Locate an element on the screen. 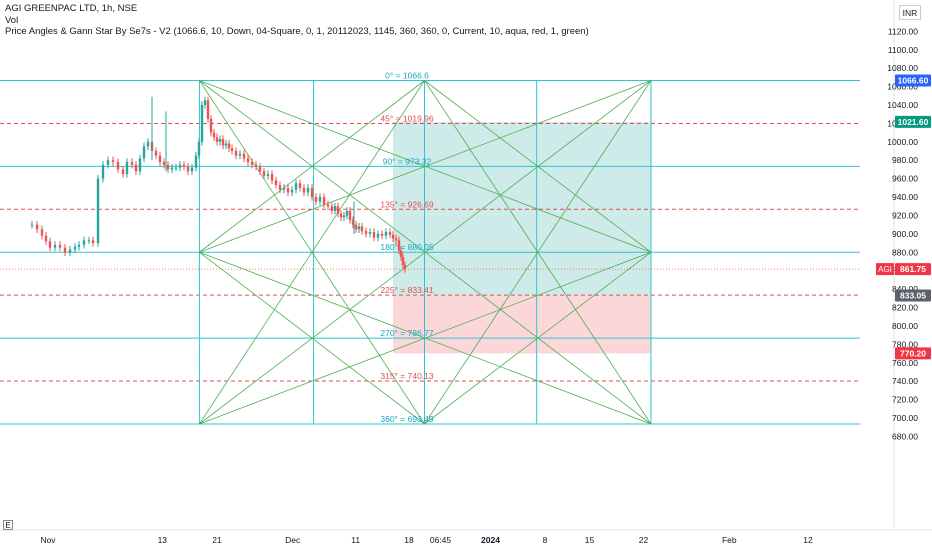 The image size is (932, 555). price-tag-text: 833.05 is located at coordinates (913, 296).